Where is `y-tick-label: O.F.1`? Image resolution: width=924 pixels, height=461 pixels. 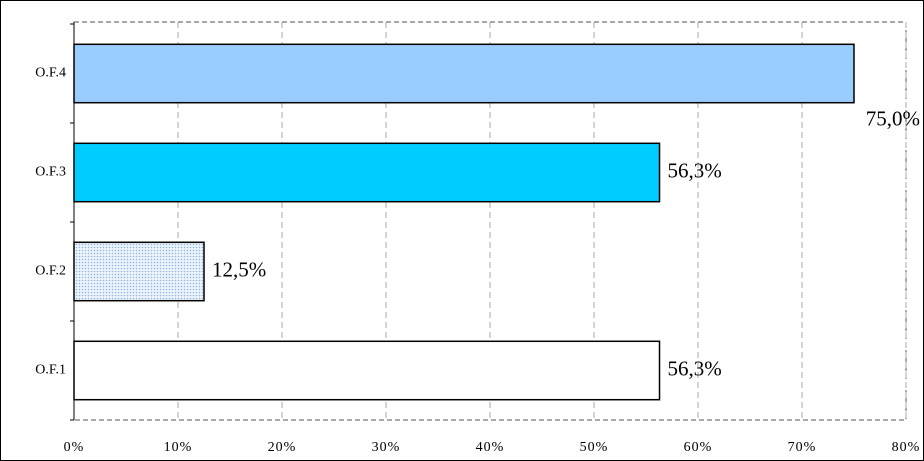
y-tick-label: O.F.1 is located at coordinates (50, 370).